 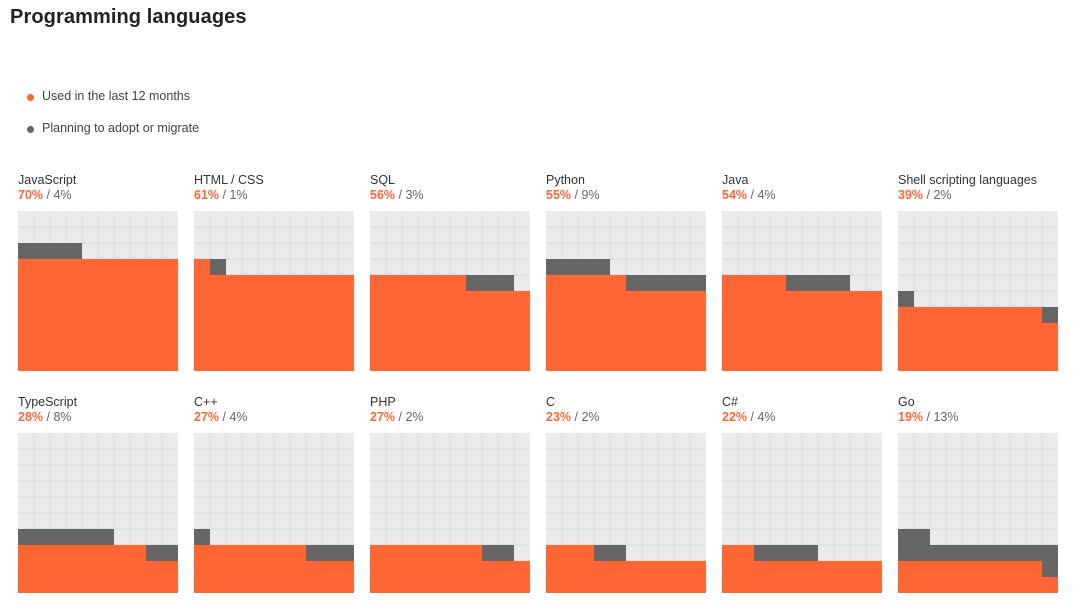 What do you see at coordinates (30, 97) in the screenshot?
I see `legend-dot-used` at bounding box center [30, 97].